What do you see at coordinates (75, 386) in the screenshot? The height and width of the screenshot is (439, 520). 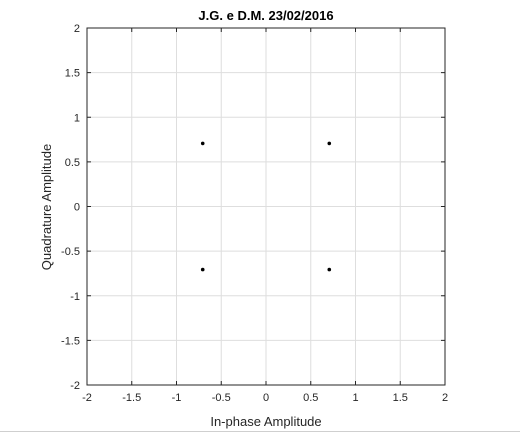 I see `y-tick-label: -2` at bounding box center [75, 386].